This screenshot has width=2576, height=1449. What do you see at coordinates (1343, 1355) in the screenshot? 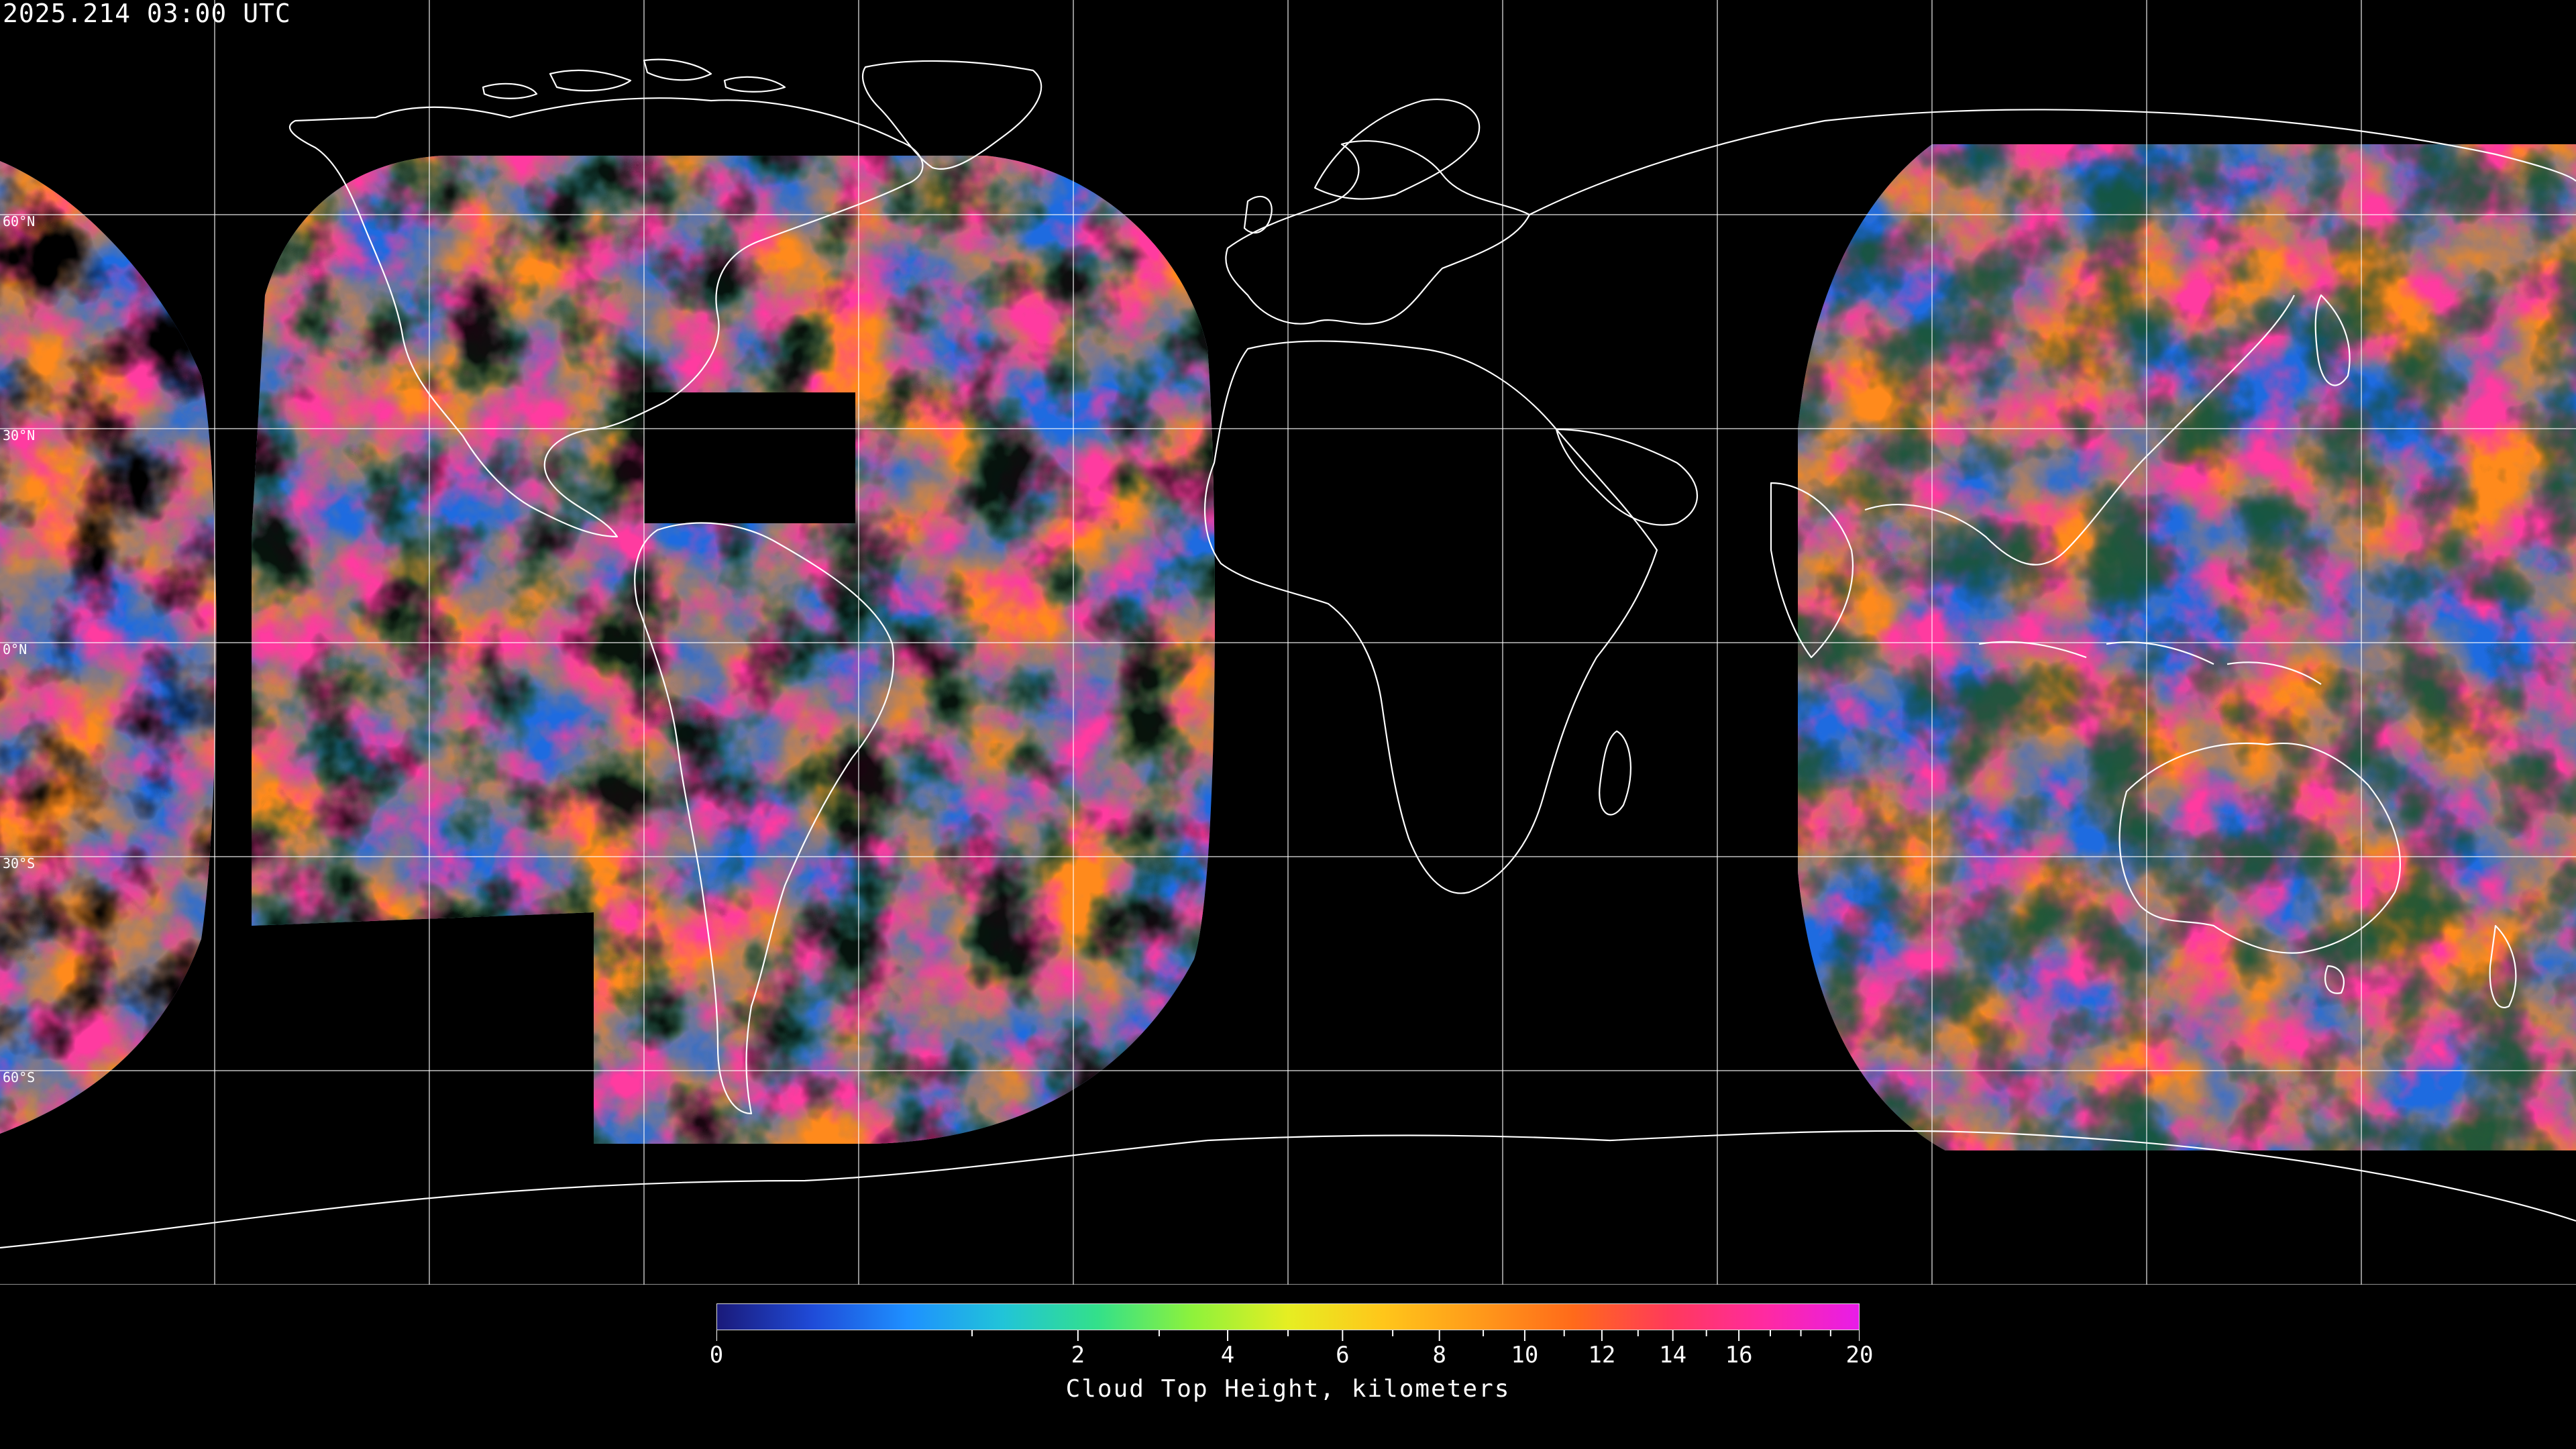
I see `colorbar-tick-label: 6` at bounding box center [1343, 1355].